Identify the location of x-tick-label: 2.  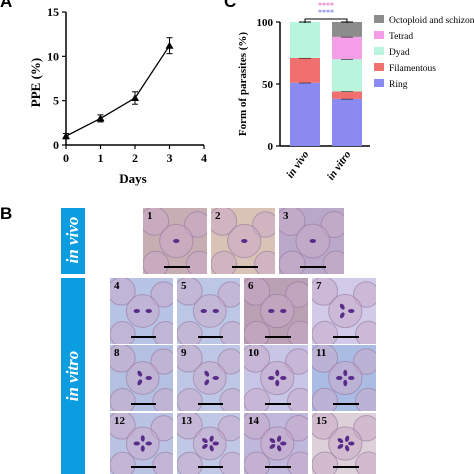
(135, 158).